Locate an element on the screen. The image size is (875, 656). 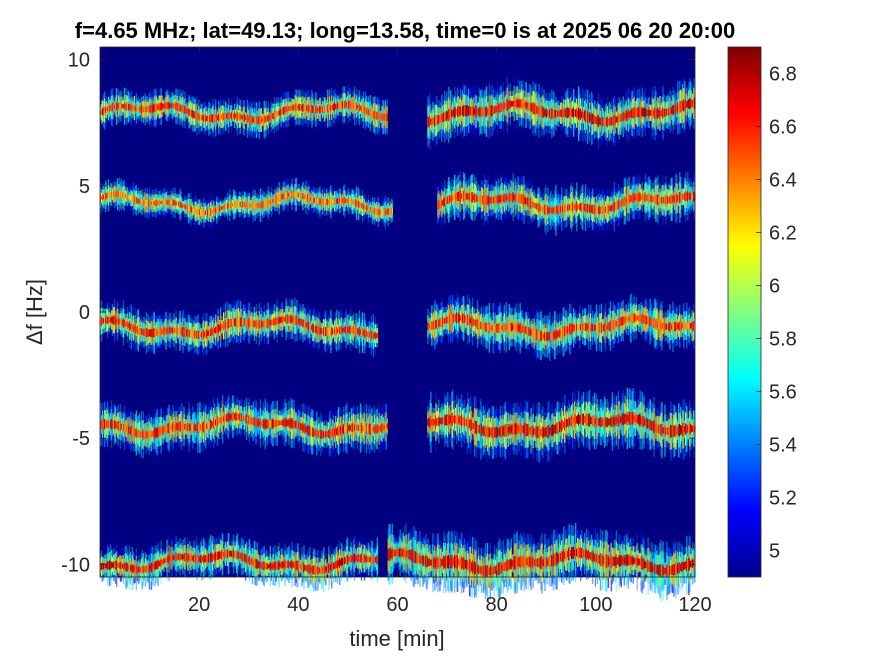
y-tick-label: -10 is located at coordinates (75, 565).